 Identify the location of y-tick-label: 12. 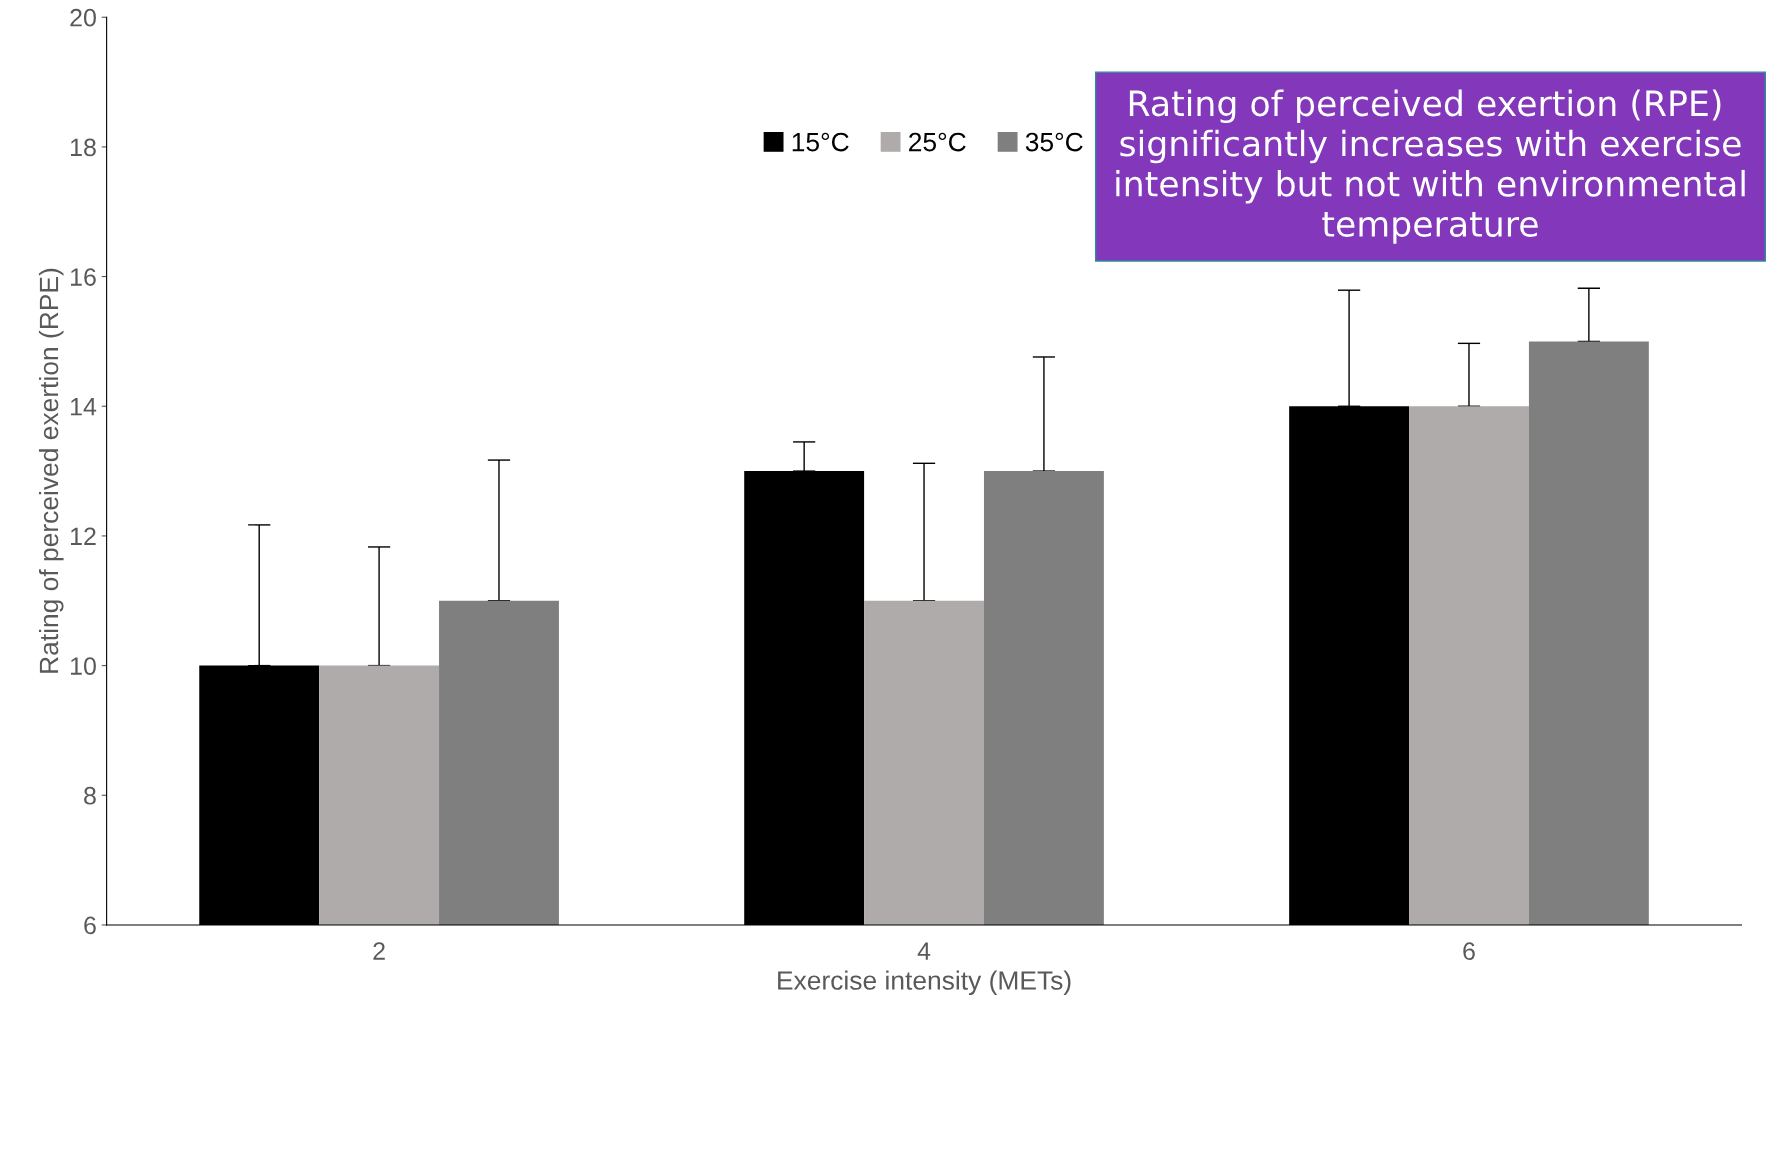
(83, 536).